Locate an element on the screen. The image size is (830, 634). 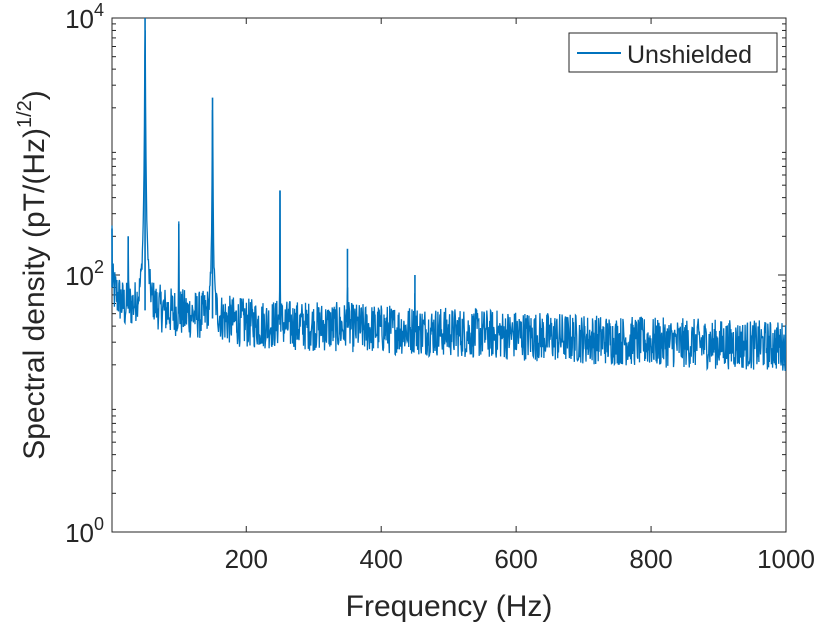
x-tick-label-0: 200 is located at coordinates (246, 559).